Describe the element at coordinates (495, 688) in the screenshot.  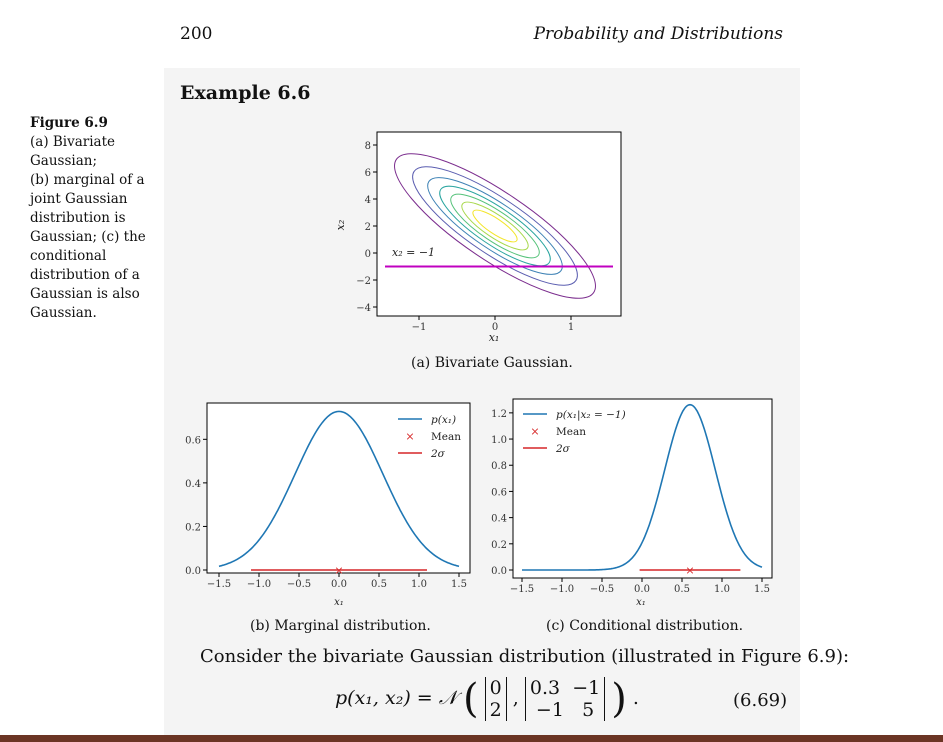
I see `mean-entry: 0` at that location.